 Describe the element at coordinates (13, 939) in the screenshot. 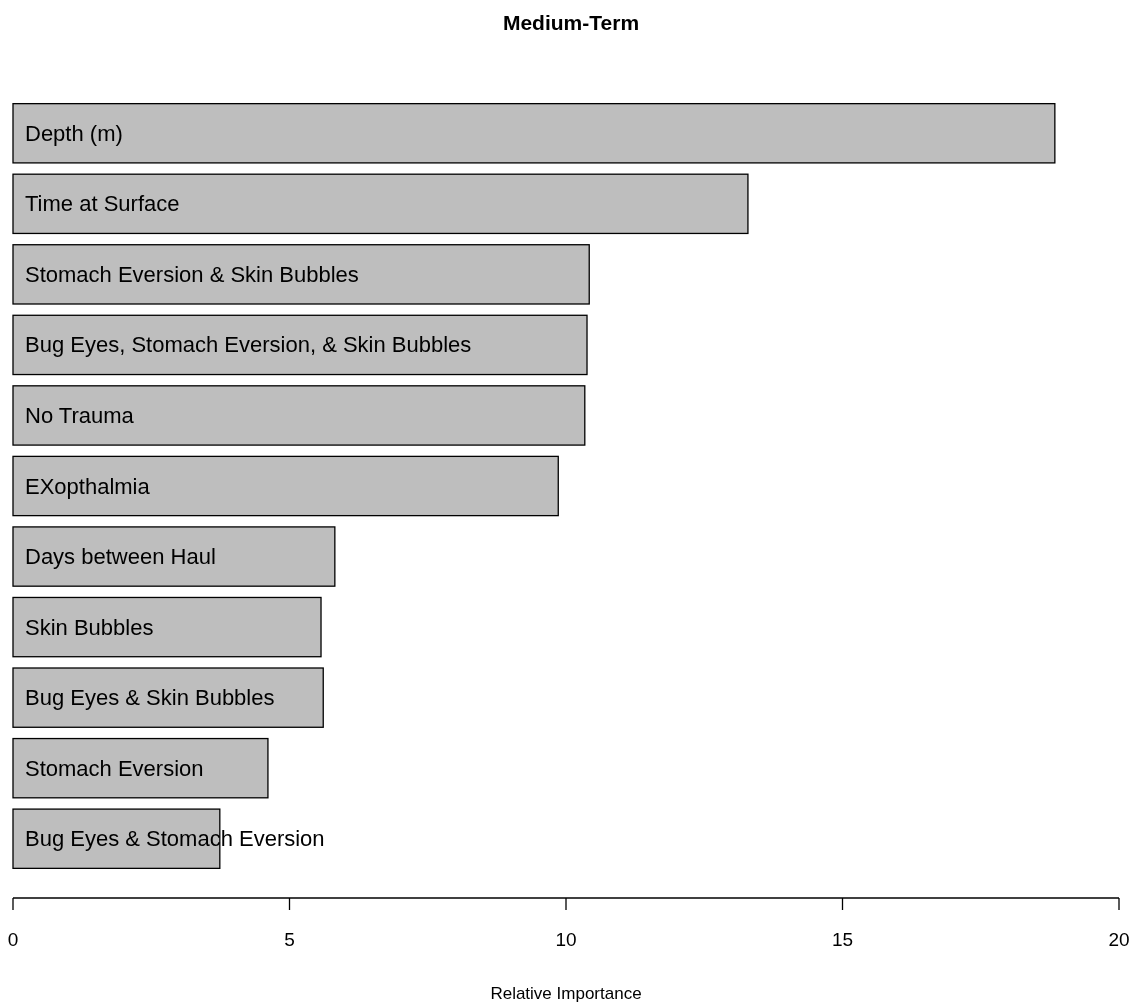

I see `x-tick-label: 0` at that location.